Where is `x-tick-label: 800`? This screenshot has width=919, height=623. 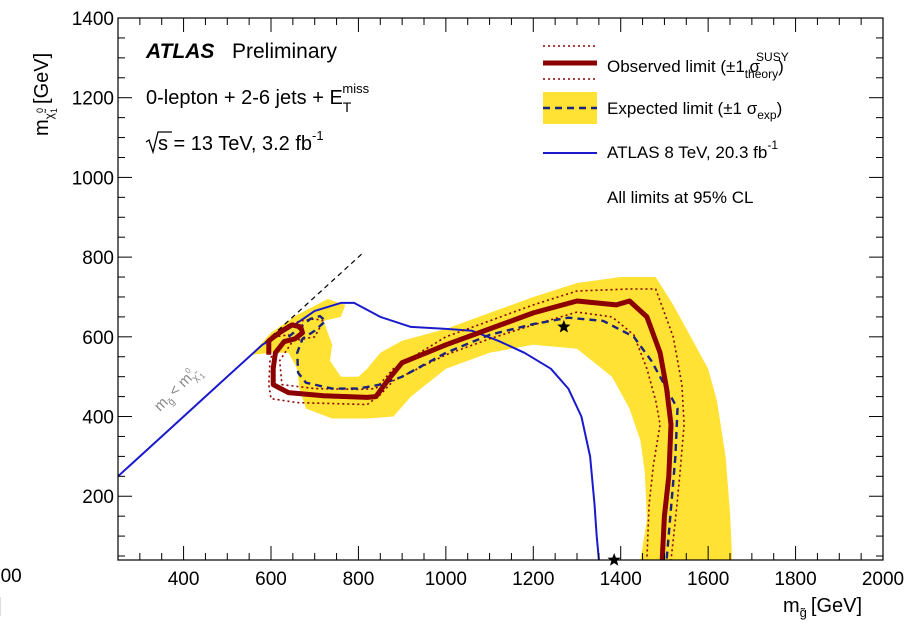
x-tick-label: 800 is located at coordinates (359, 579).